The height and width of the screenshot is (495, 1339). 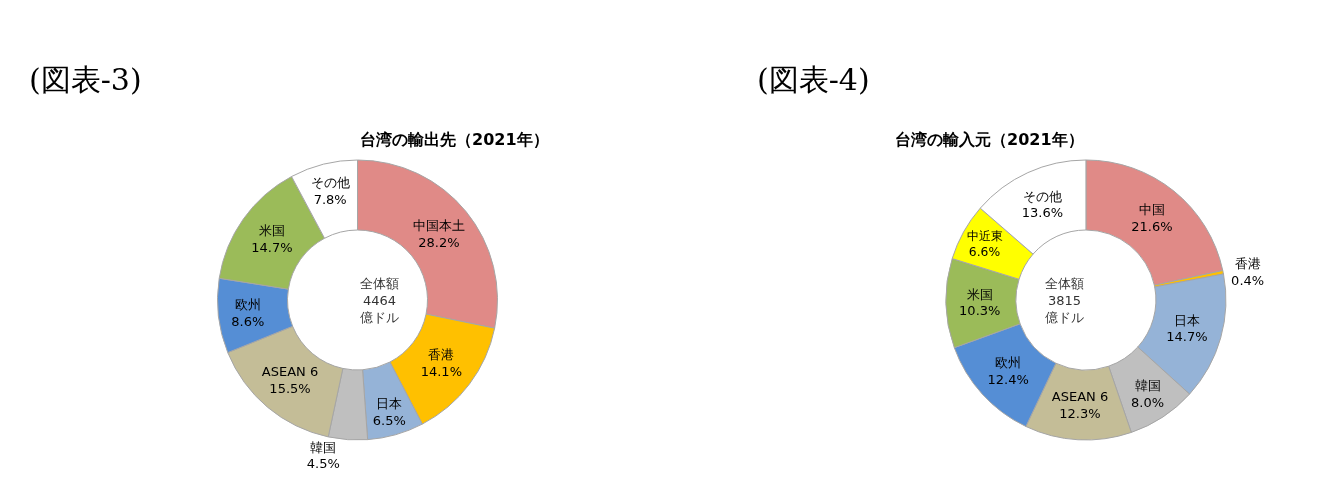 What do you see at coordinates (1248, 280) in the screenshot?
I see `data-label: 0.4%` at bounding box center [1248, 280].